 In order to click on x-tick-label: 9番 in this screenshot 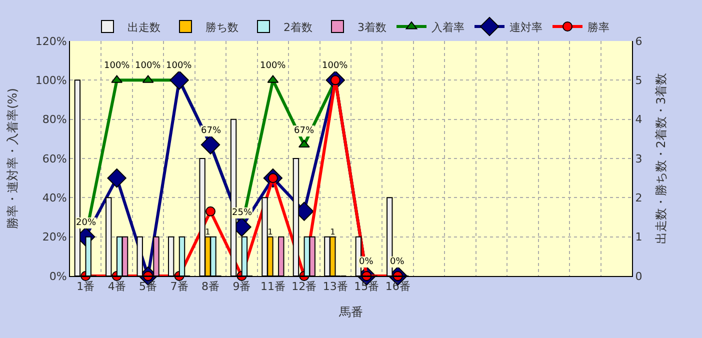, I will do `click(241, 287)`.